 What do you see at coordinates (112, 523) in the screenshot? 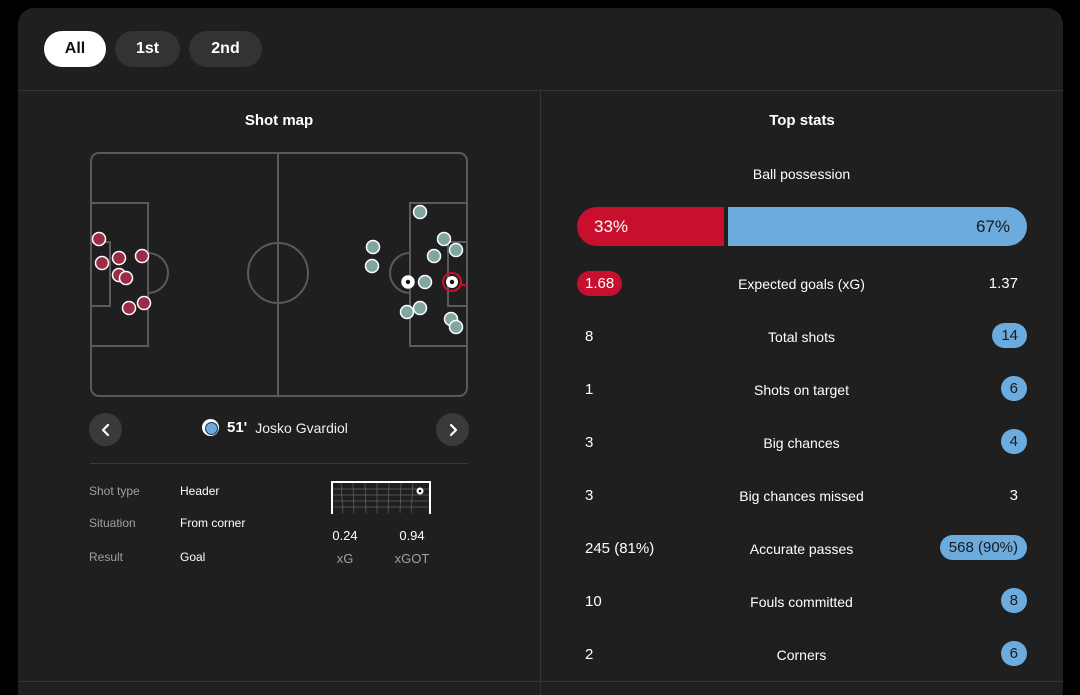
I see `situation-label: Situation` at bounding box center [112, 523].